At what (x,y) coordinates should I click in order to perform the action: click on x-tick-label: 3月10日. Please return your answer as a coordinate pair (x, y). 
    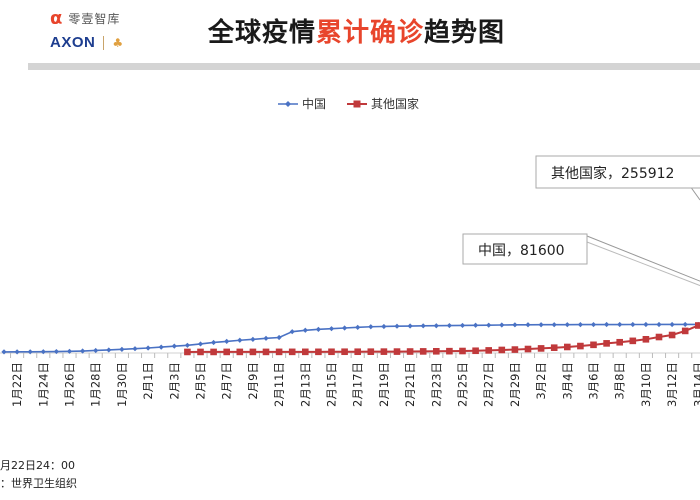
    Looking at the image, I should click on (646, 384).